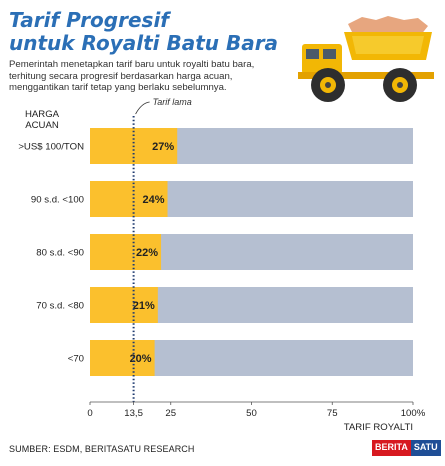 The image size is (445, 466). What do you see at coordinates (172, 102) in the screenshot?
I see `reference-line-label: Tarif lama` at bounding box center [172, 102].